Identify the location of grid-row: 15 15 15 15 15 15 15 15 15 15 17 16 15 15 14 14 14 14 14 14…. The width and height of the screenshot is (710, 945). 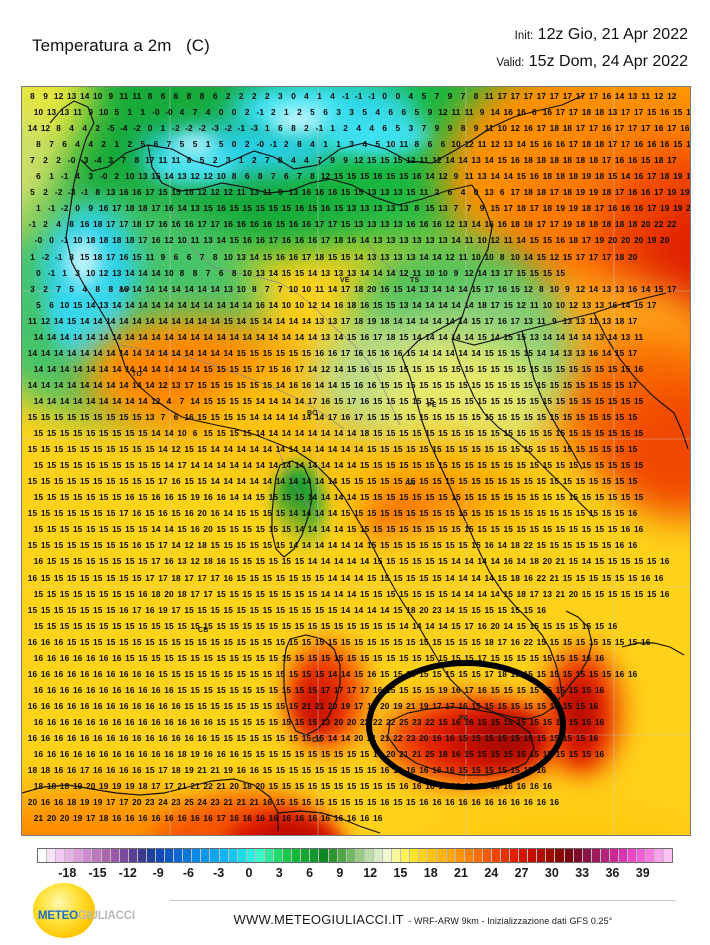
(332, 481).